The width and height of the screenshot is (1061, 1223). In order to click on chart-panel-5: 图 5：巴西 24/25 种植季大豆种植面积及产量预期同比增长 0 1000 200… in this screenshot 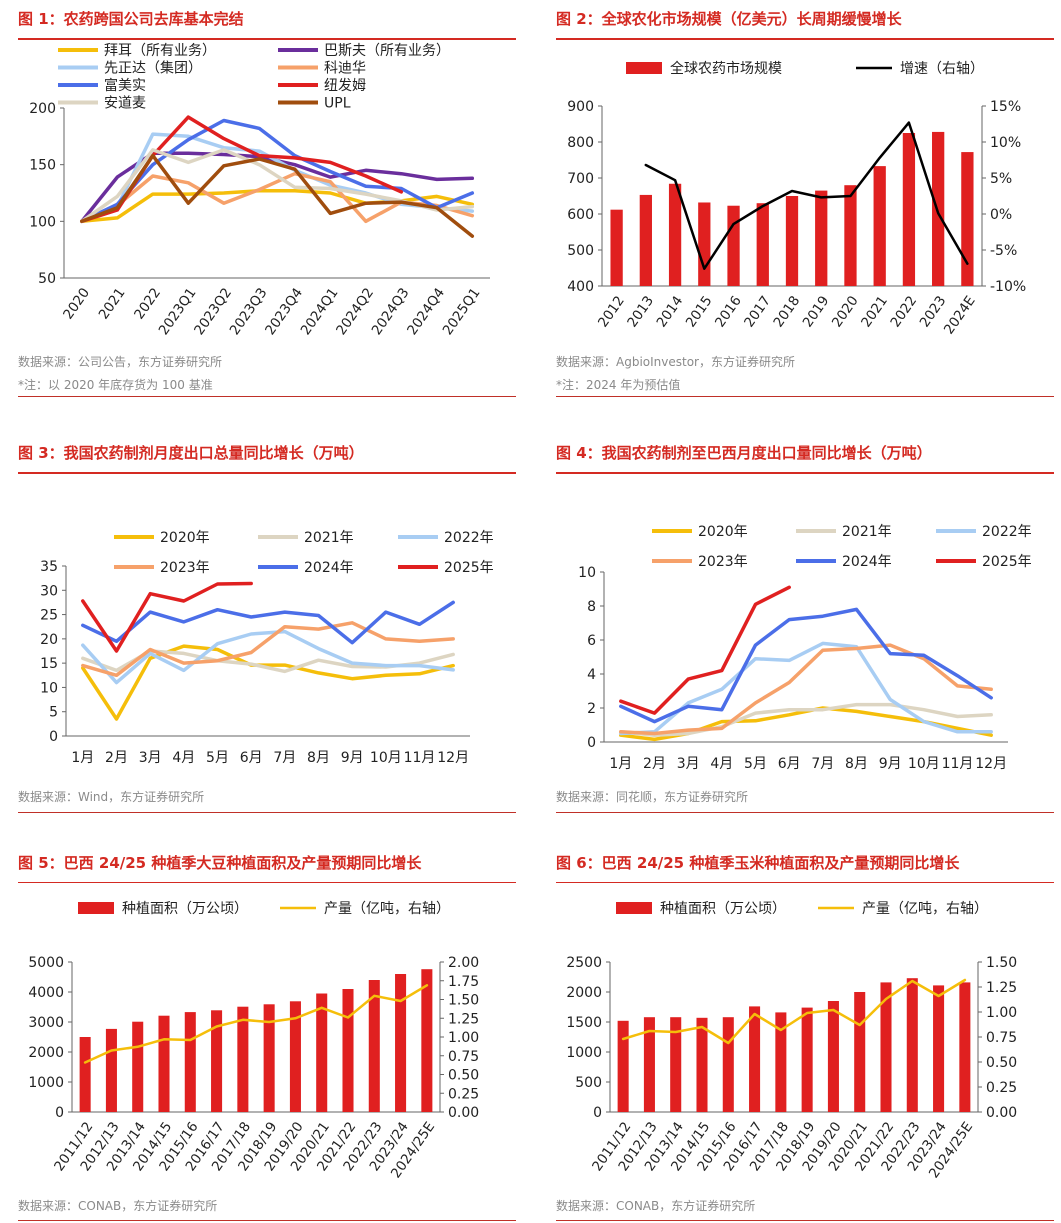, I will do `click(267, 1036)`.